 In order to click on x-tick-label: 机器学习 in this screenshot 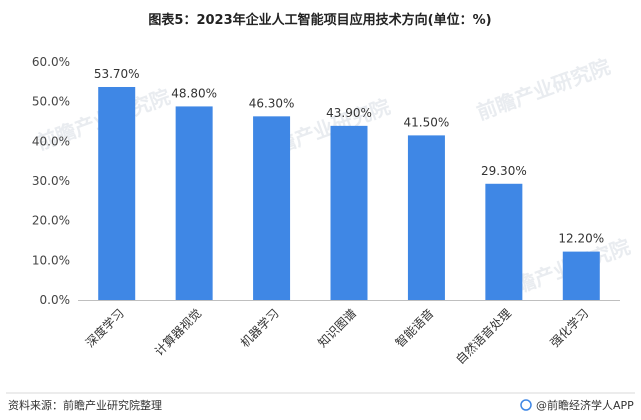, I will do `click(259, 328)`.